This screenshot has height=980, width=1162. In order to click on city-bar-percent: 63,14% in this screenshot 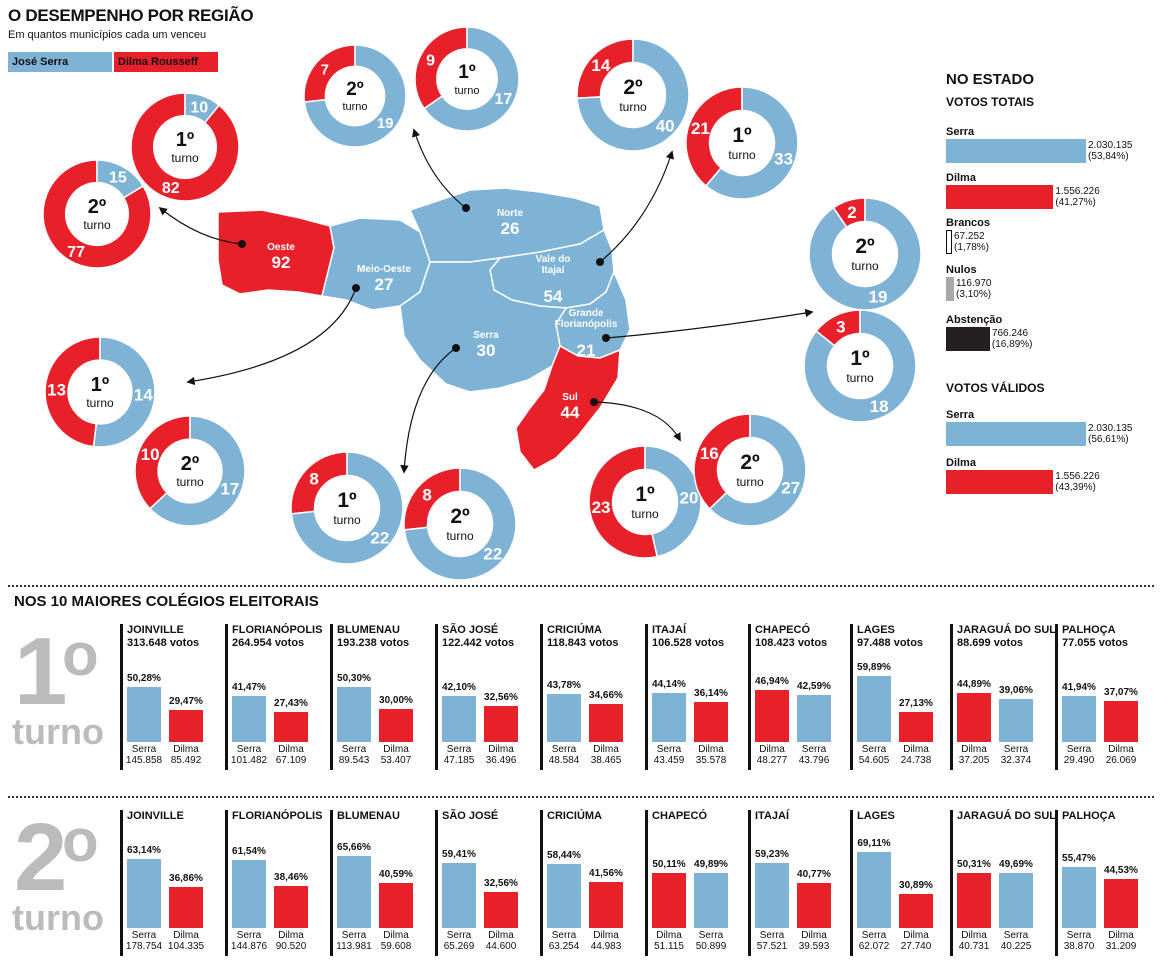, I will do `click(144, 850)`.